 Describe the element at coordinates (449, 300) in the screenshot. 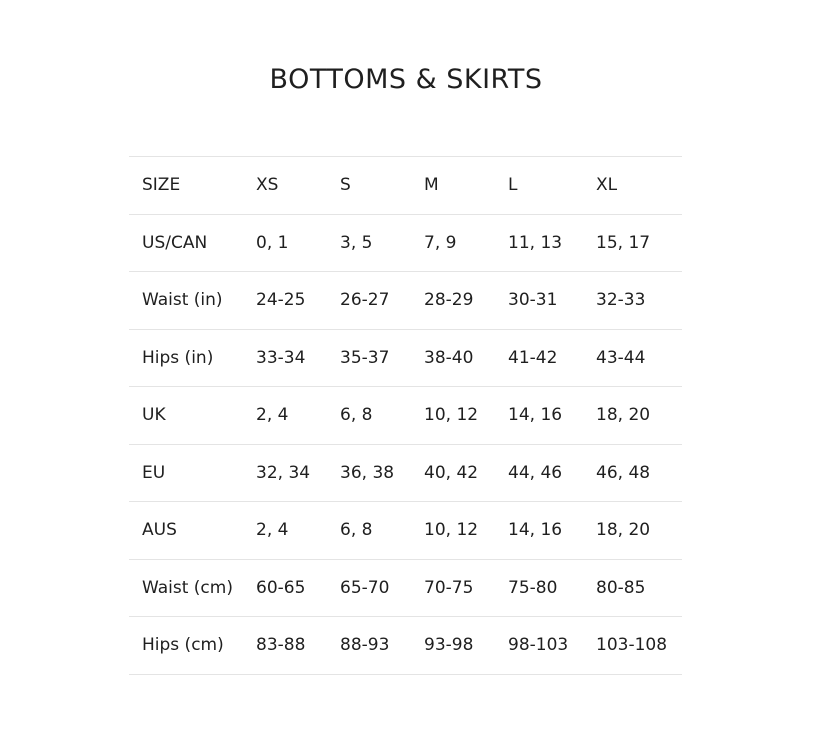

I see `table-cell: 28-29` at that location.